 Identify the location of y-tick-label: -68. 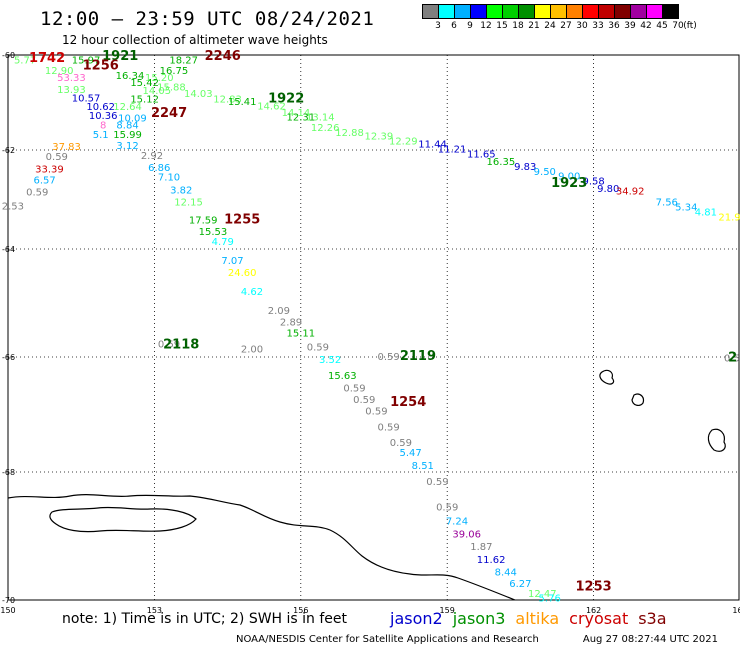
(8, 472).